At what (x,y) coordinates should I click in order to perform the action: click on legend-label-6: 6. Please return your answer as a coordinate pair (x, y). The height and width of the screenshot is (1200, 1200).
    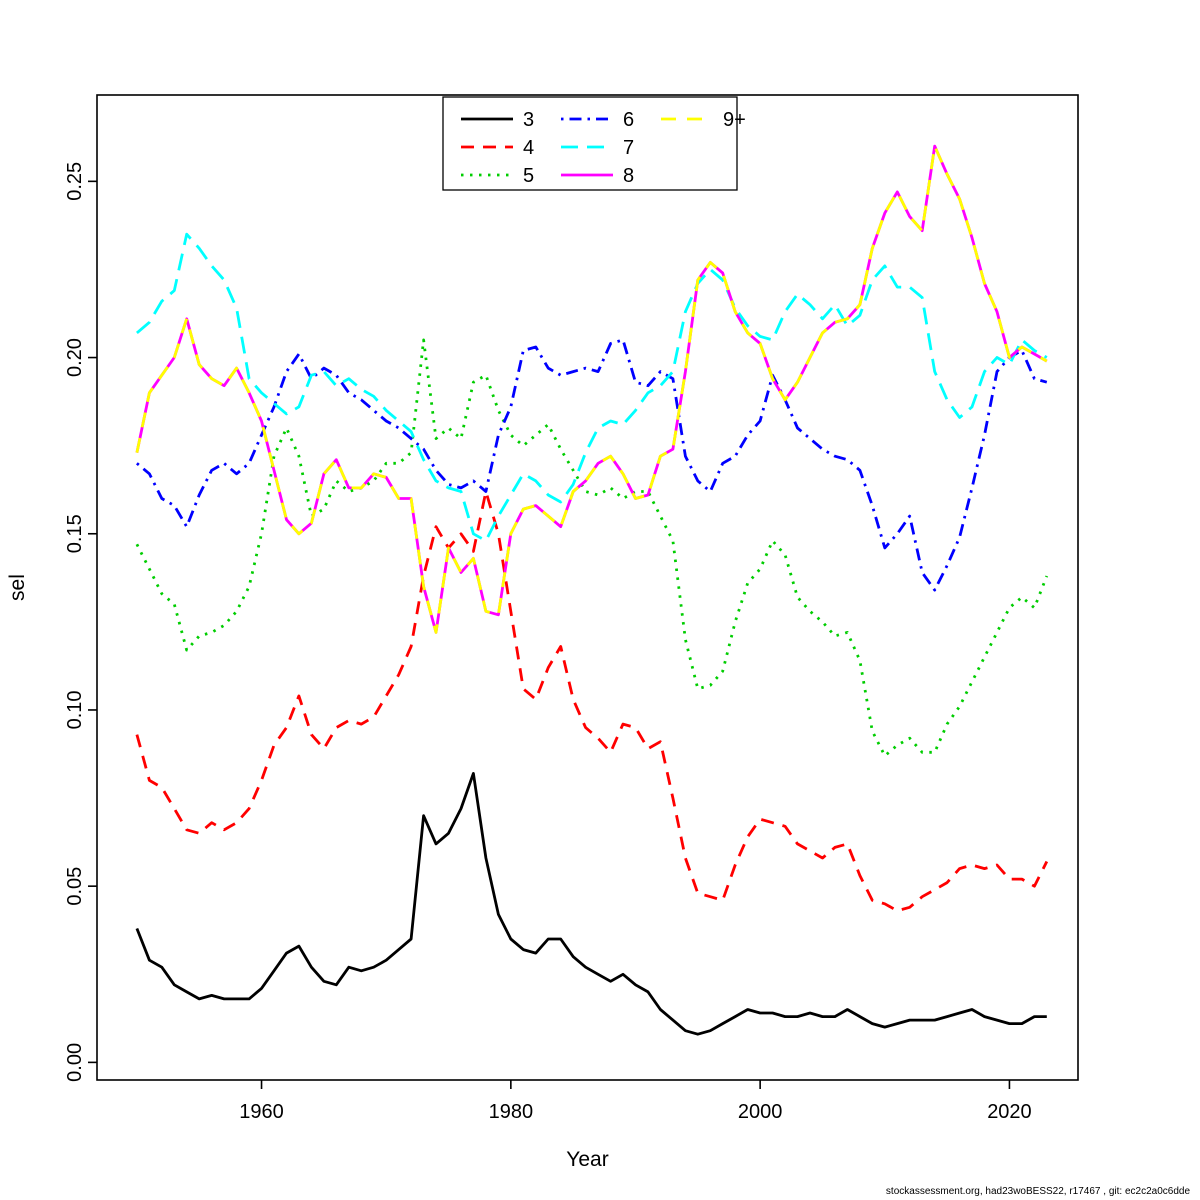
    Looking at the image, I should click on (628, 120).